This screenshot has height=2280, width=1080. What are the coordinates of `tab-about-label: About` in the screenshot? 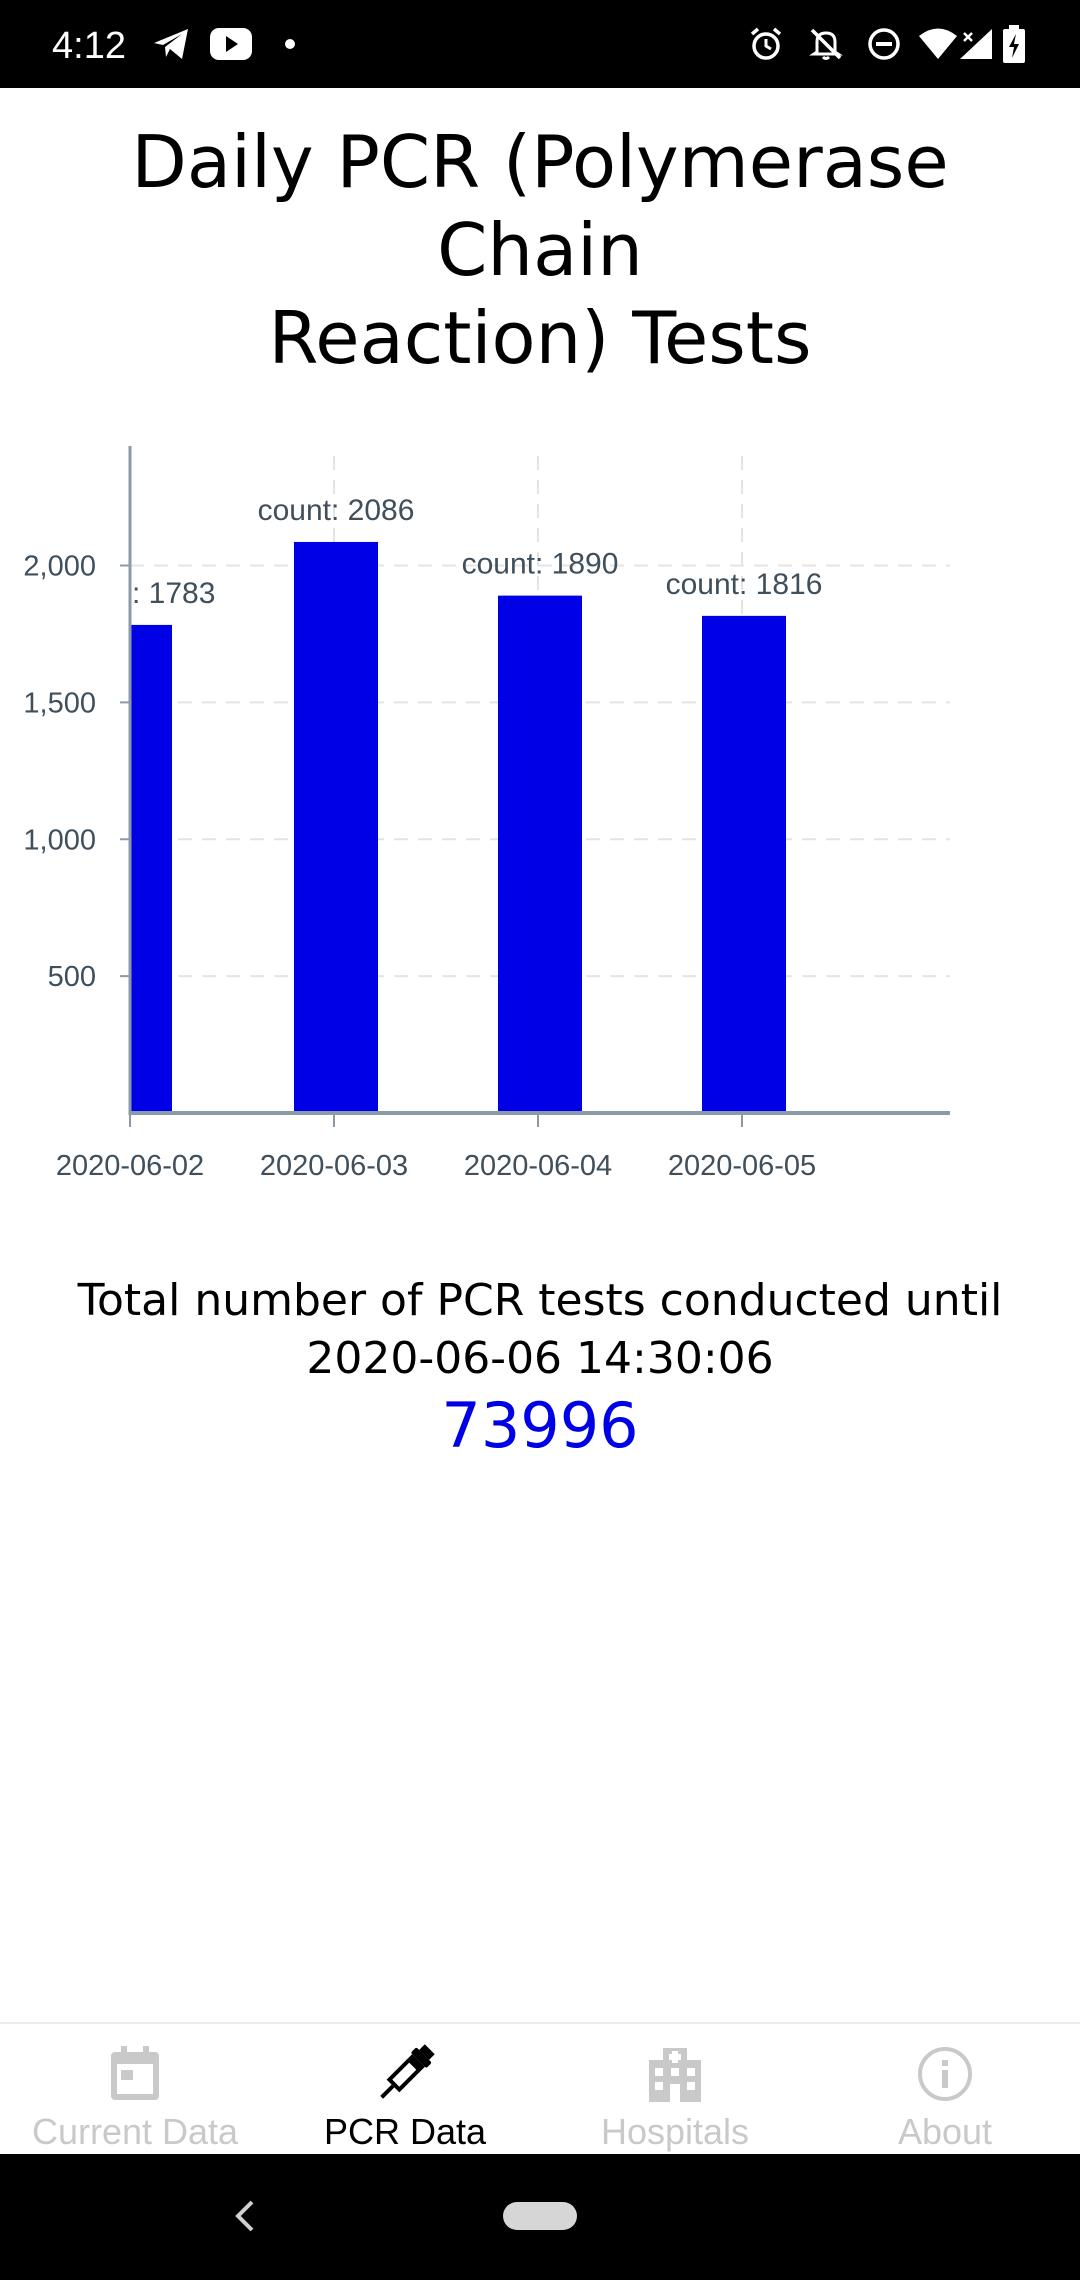 It's located at (945, 2131).